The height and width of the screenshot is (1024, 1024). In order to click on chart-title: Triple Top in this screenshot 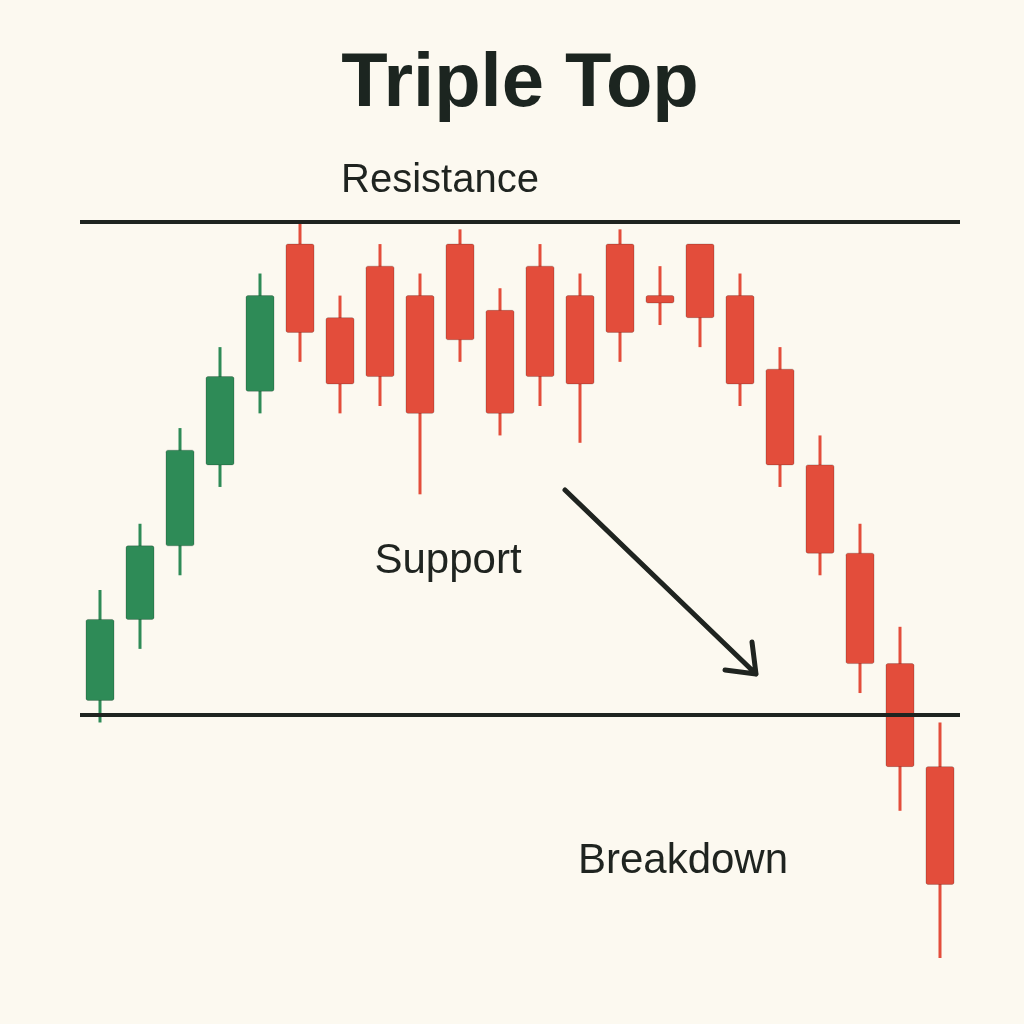, I will do `click(520, 79)`.